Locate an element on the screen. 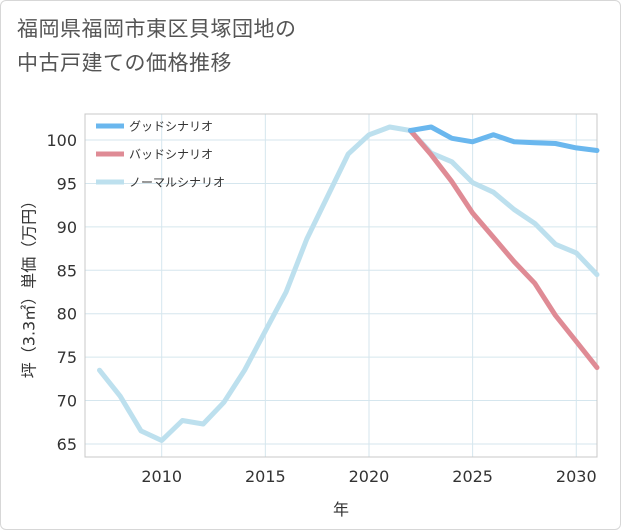 Image resolution: width=621 pixels, height=530 pixels. x-axis-ticks: 2010 2015 2020 2025 2030 is located at coordinates (368, 476).